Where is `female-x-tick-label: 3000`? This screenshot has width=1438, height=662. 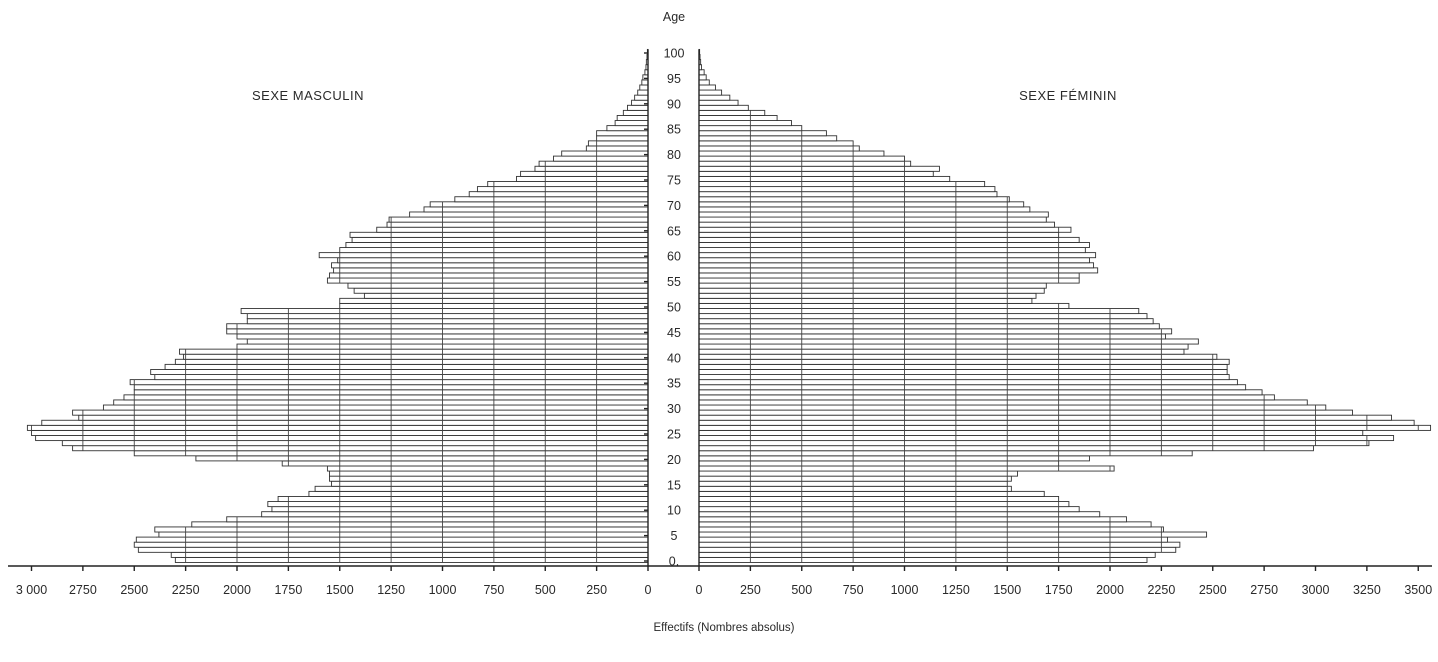 female-x-tick-label: 3000 is located at coordinates (1316, 590).